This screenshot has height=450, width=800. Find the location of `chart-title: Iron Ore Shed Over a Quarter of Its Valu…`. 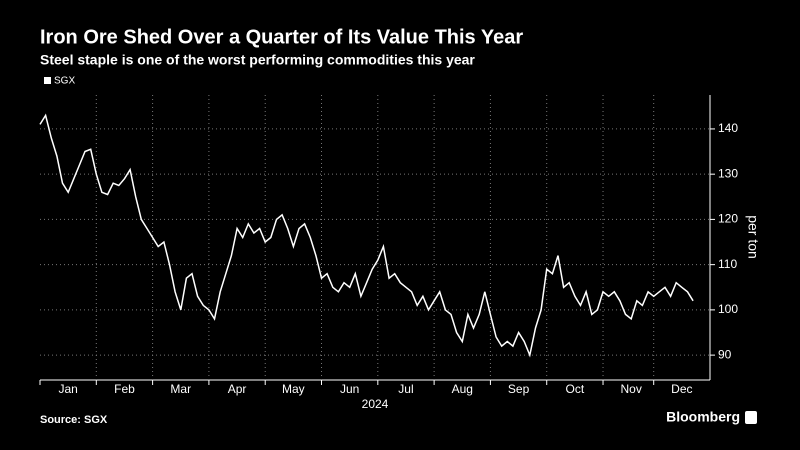

chart-title: Iron Ore Shed Over a Quarter of Its Valu… is located at coordinates (281, 37).